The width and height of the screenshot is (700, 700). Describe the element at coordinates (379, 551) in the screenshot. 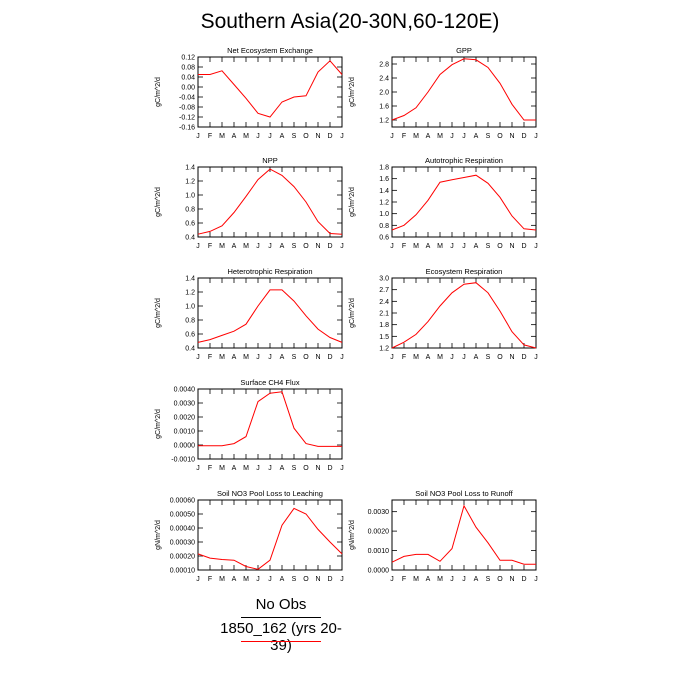

I see `y-tick-label: 0.0010` at that location.